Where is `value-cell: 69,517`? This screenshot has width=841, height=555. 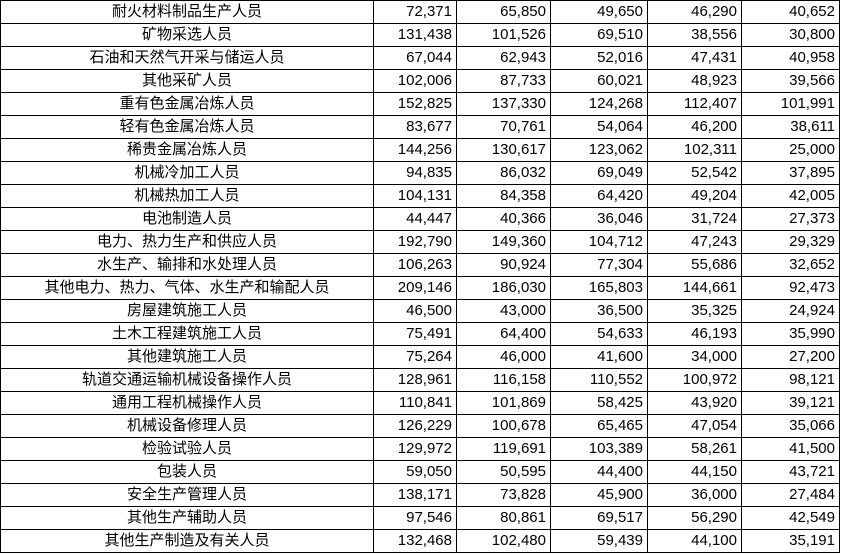
value-cell: 69,517 is located at coordinates (599, 518).